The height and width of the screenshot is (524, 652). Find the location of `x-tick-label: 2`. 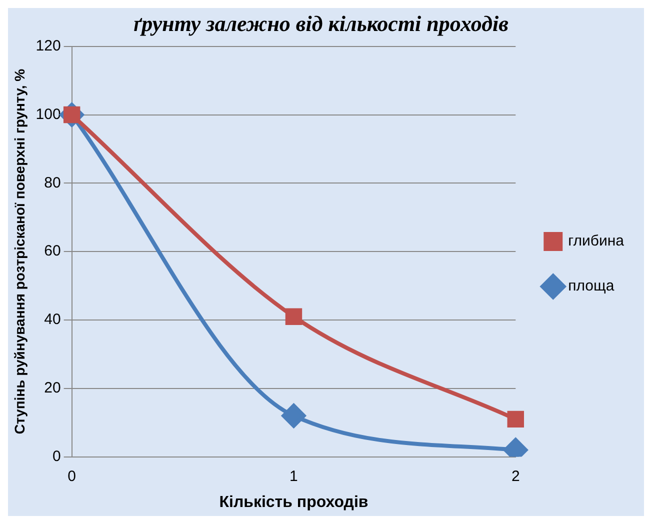

x-tick-label: 2 is located at coordinates (515, 476).